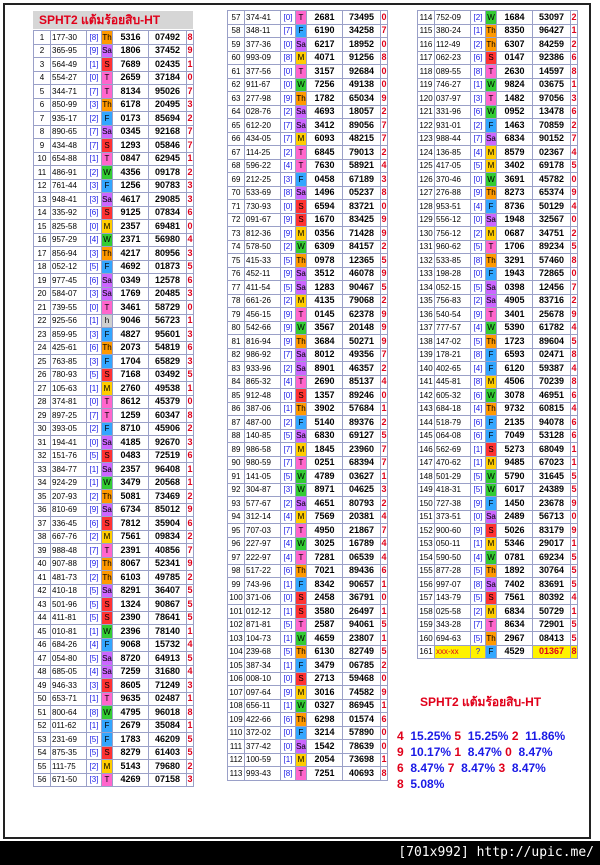 The image size is (600, 865). Describe the element at coordinates (426, 409) in the screenshot. I see `row-index: 143` at that location.